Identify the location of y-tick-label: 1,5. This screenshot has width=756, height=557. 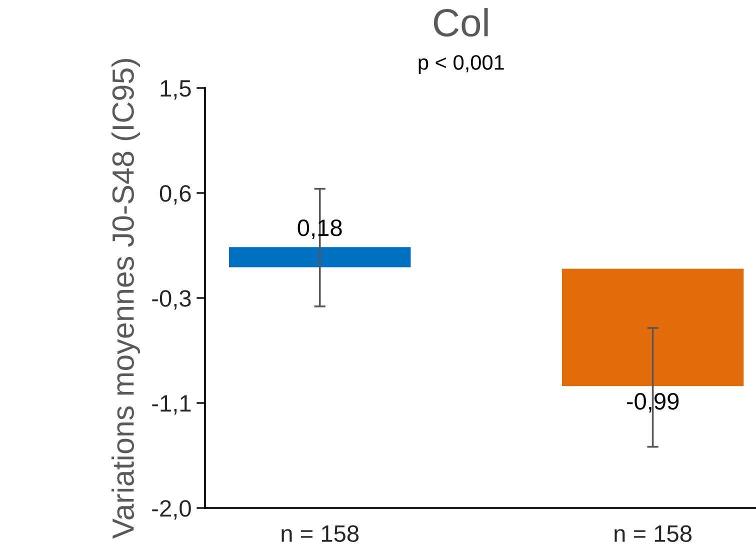
(175, 90).